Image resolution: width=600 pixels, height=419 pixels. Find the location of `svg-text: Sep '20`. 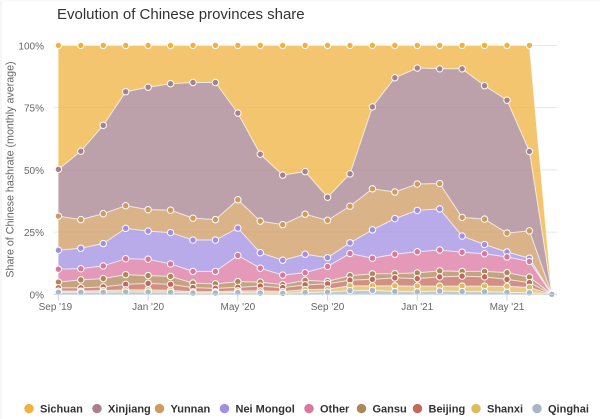

svg-text: Sep '20 is located at coordinates (328, 307).